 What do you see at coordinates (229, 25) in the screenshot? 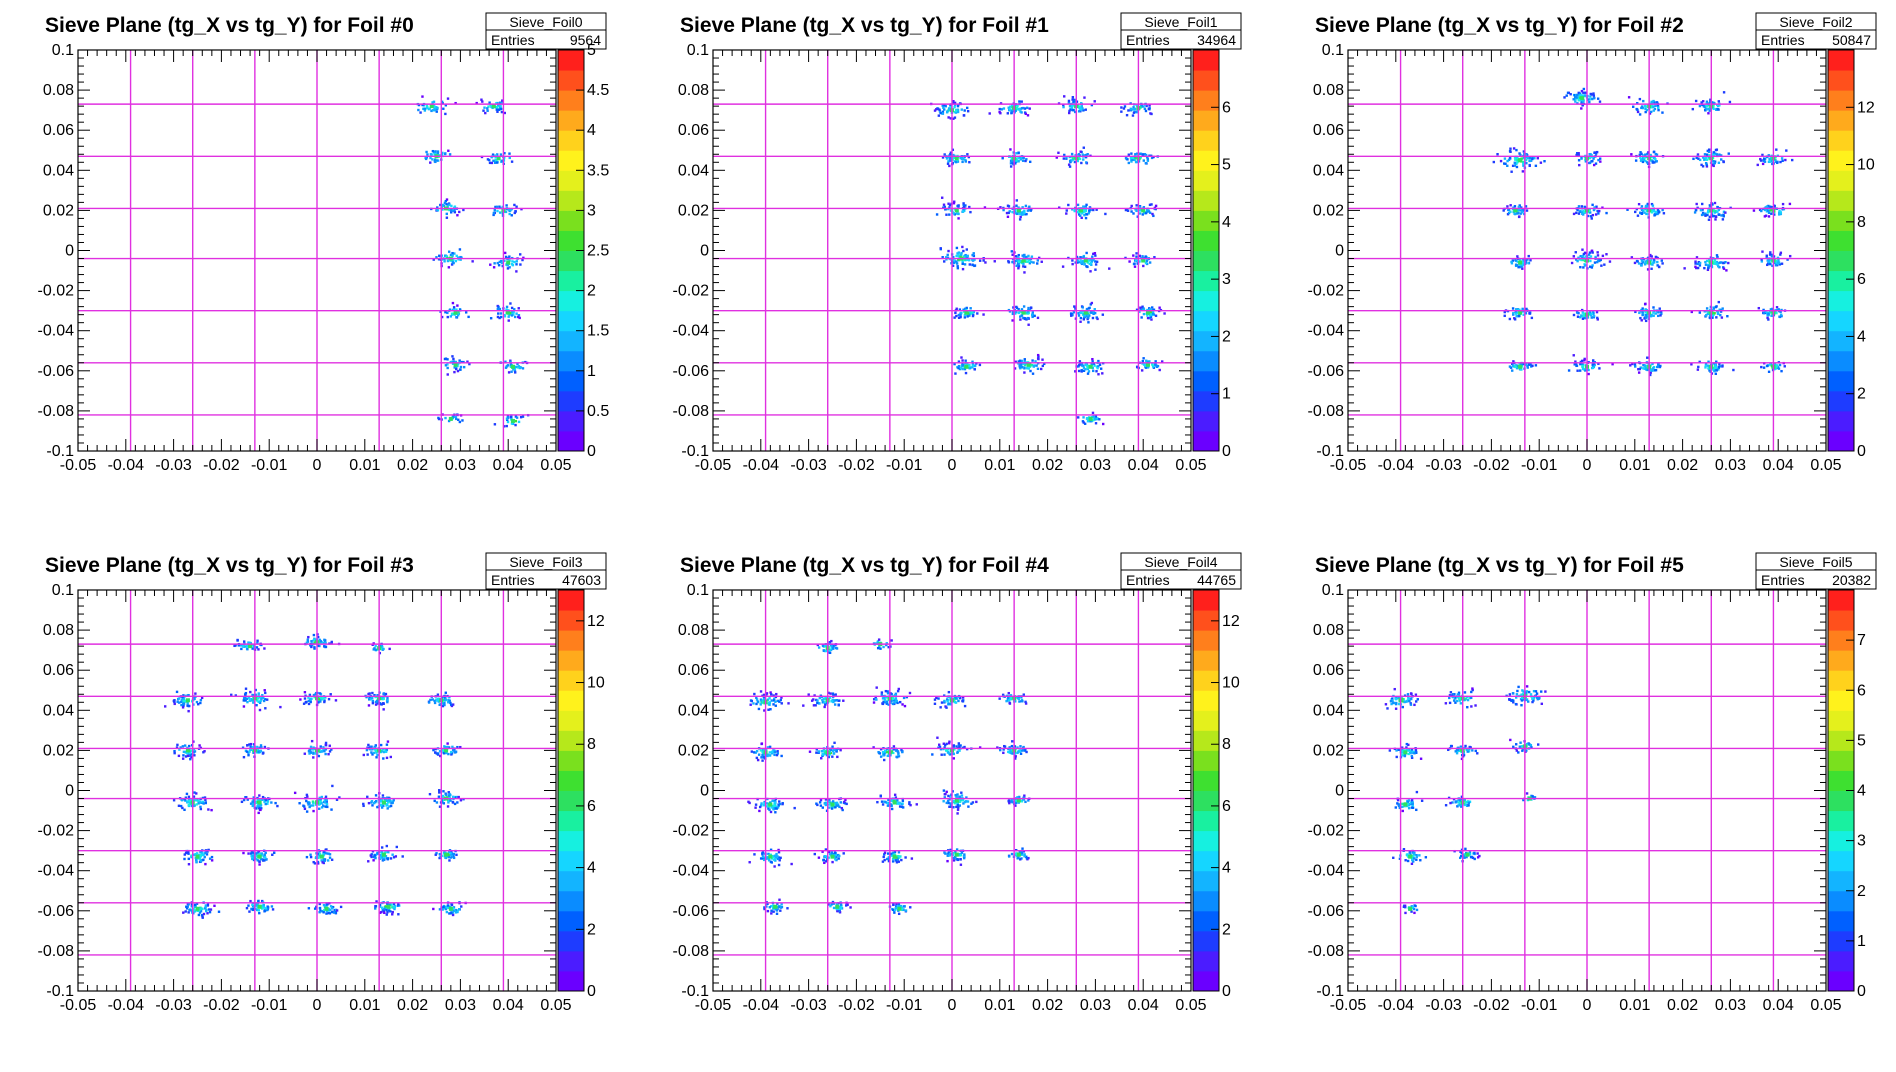
I see `chart-title: Sieve Plane (tg_X vs tg_Y) for Foil #0` at bounding box center [229, 25].